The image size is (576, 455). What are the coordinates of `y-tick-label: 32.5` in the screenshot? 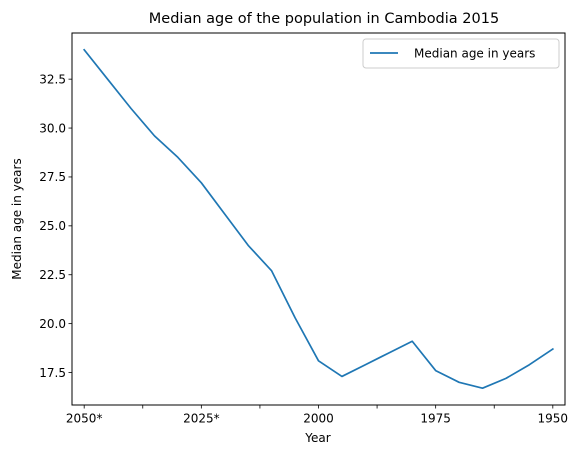 It's located at (52, 79).